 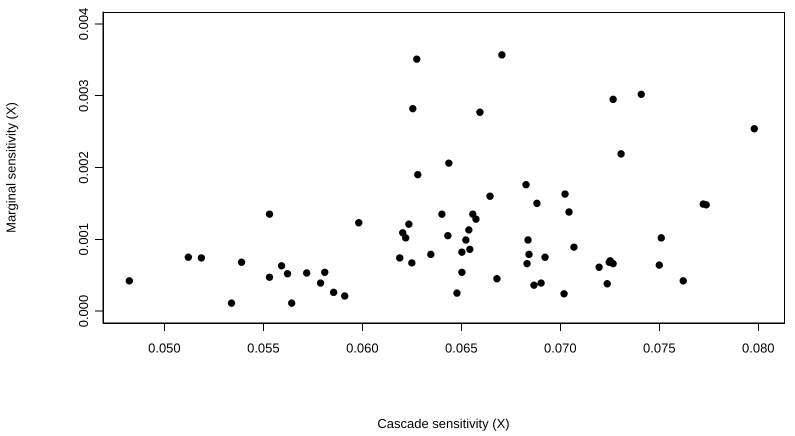 What do you see at coordinates (84, 311) in the screenshot?
I see `y-tick-label: 0.000` at bounding box center [84, 311].